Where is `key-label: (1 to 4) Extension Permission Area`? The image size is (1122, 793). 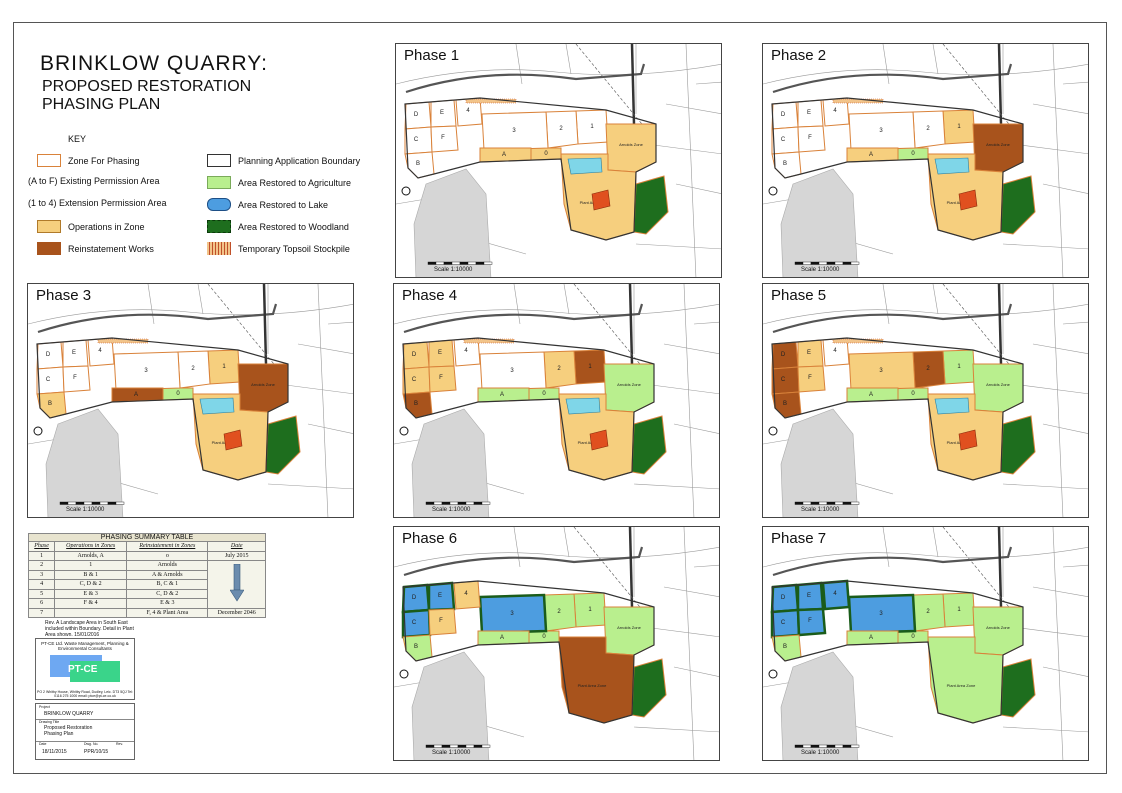
key-label: (1 to 4) Extension Permission Area is located at coordinates (97, 203).